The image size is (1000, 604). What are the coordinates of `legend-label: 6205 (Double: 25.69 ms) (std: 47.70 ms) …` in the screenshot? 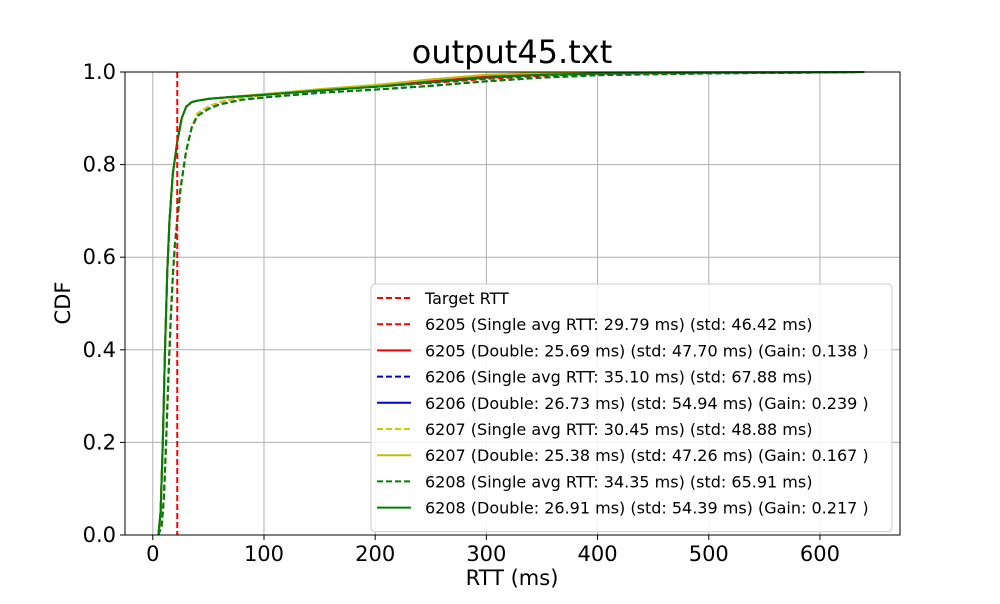 It's located at (647, 350).